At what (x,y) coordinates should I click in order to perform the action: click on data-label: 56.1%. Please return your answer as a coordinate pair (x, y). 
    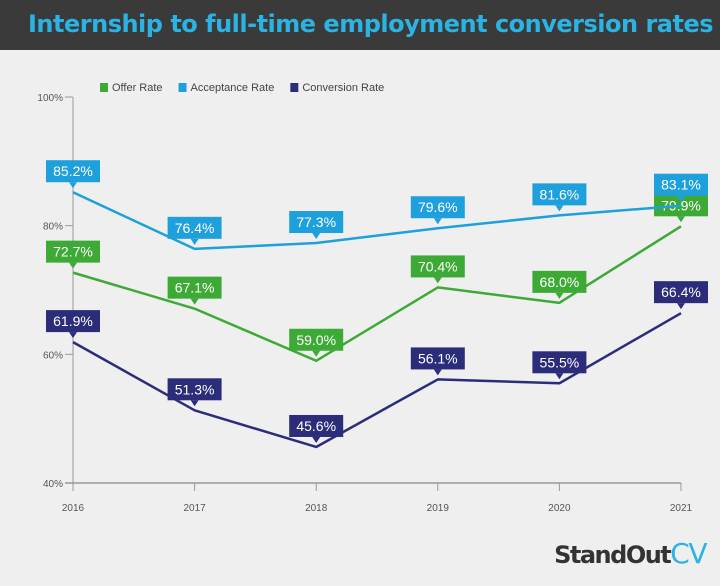
    Looking at the image, I should click on (437, 361).